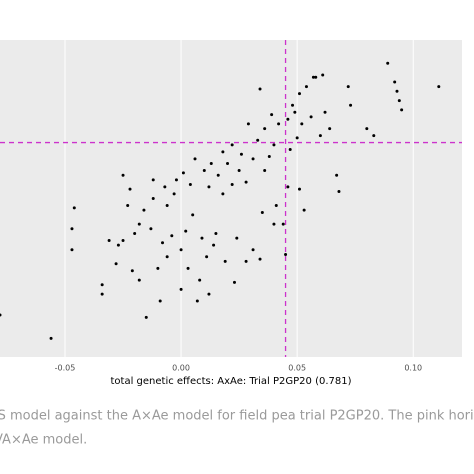  What do you see at coordinates (297, 368) in the screenshot?
I see `x-tick-label: 0.05` at bounding box center [297, 368].